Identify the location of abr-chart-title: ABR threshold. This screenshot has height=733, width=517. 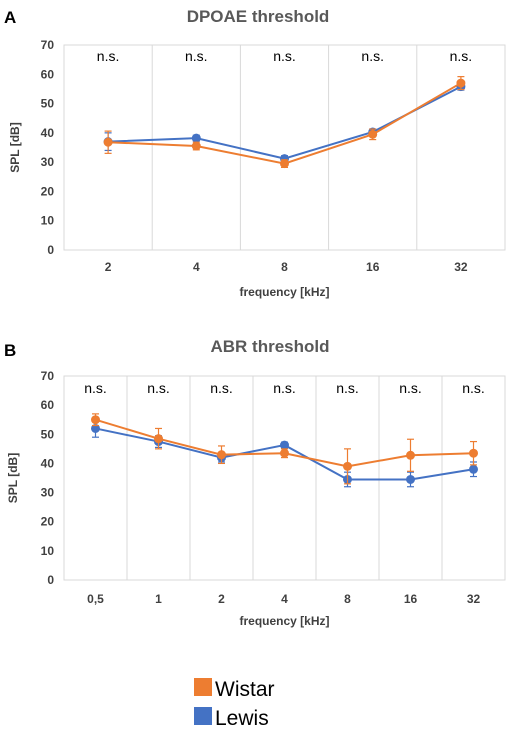
(270, 346).